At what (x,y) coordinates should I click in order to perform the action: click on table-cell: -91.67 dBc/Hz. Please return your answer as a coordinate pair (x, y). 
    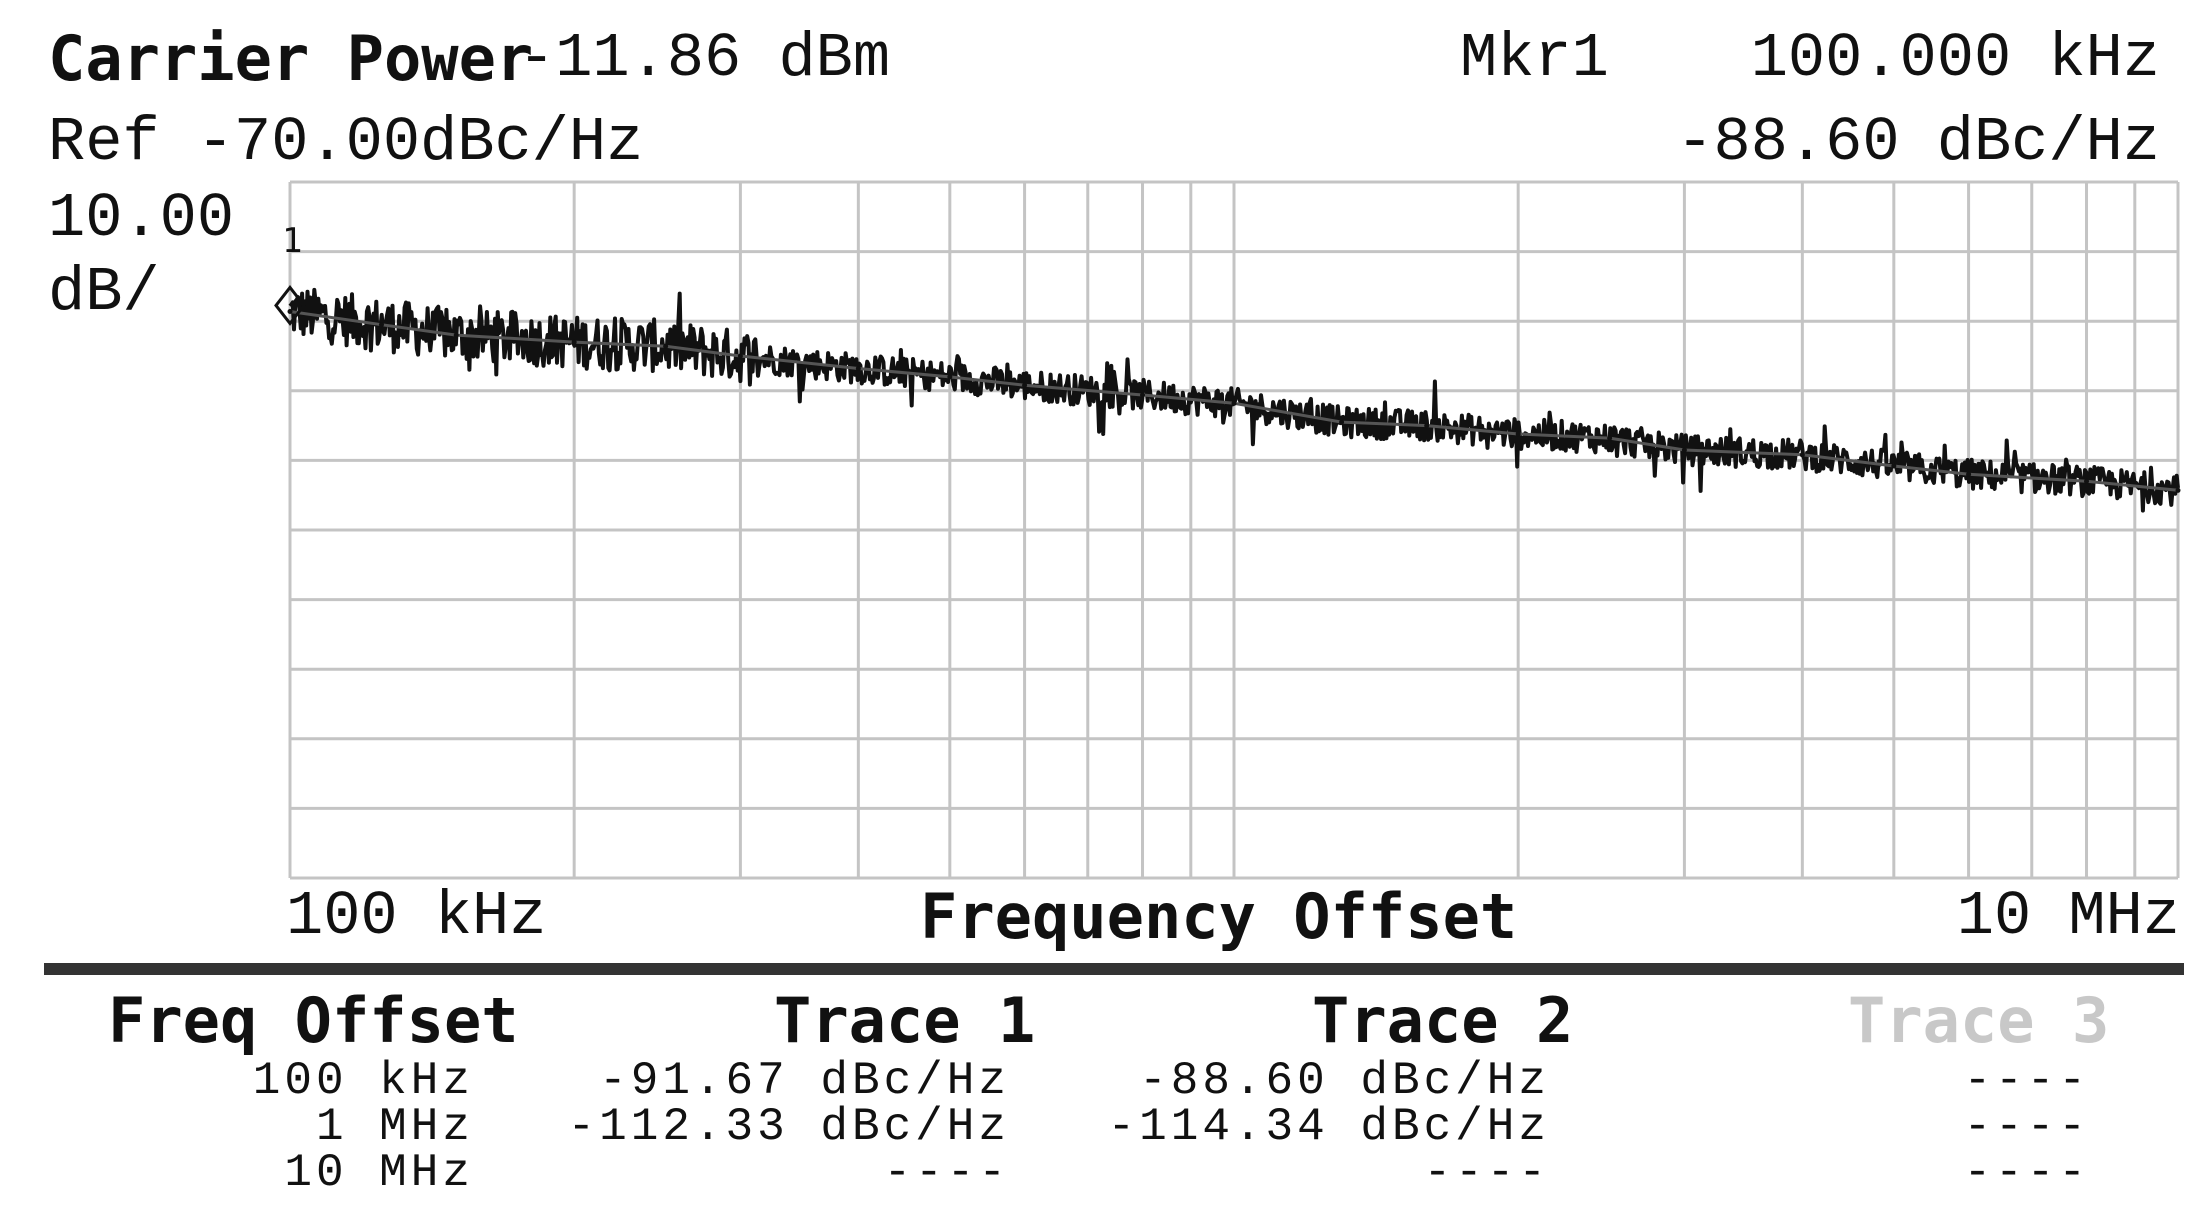
    Looking at the image, I should click on (804, 1081).